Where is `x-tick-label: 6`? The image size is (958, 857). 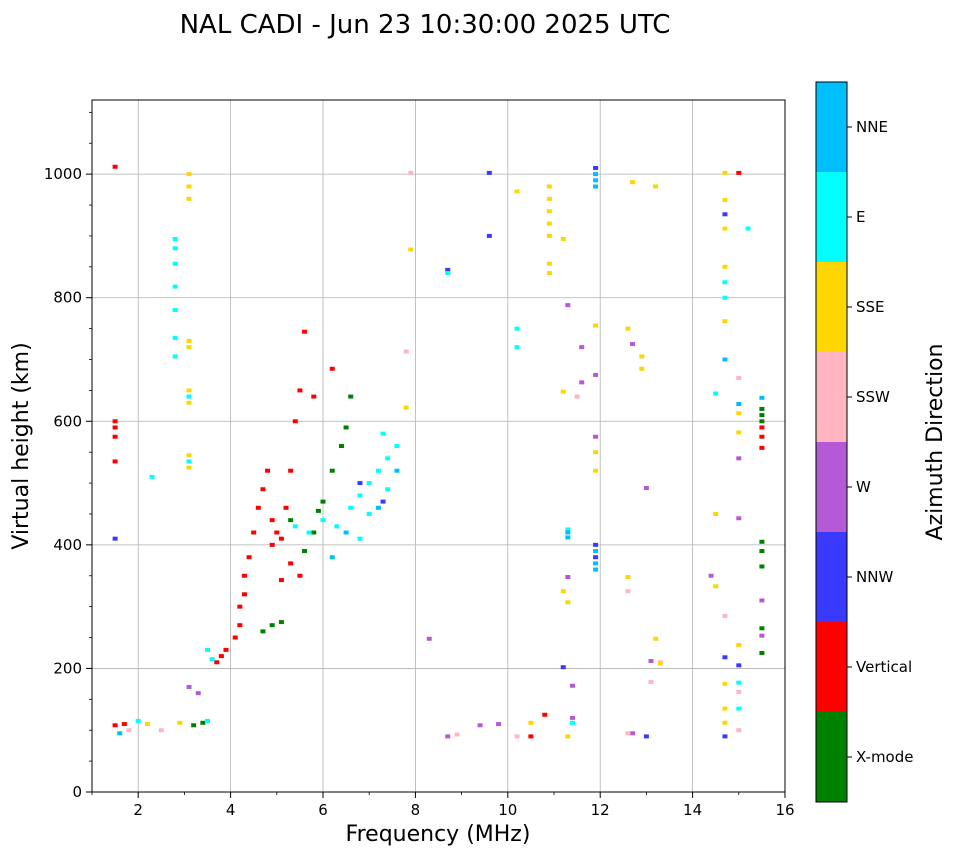
x-tick-label: 6 is located at coordinates (323, 810).